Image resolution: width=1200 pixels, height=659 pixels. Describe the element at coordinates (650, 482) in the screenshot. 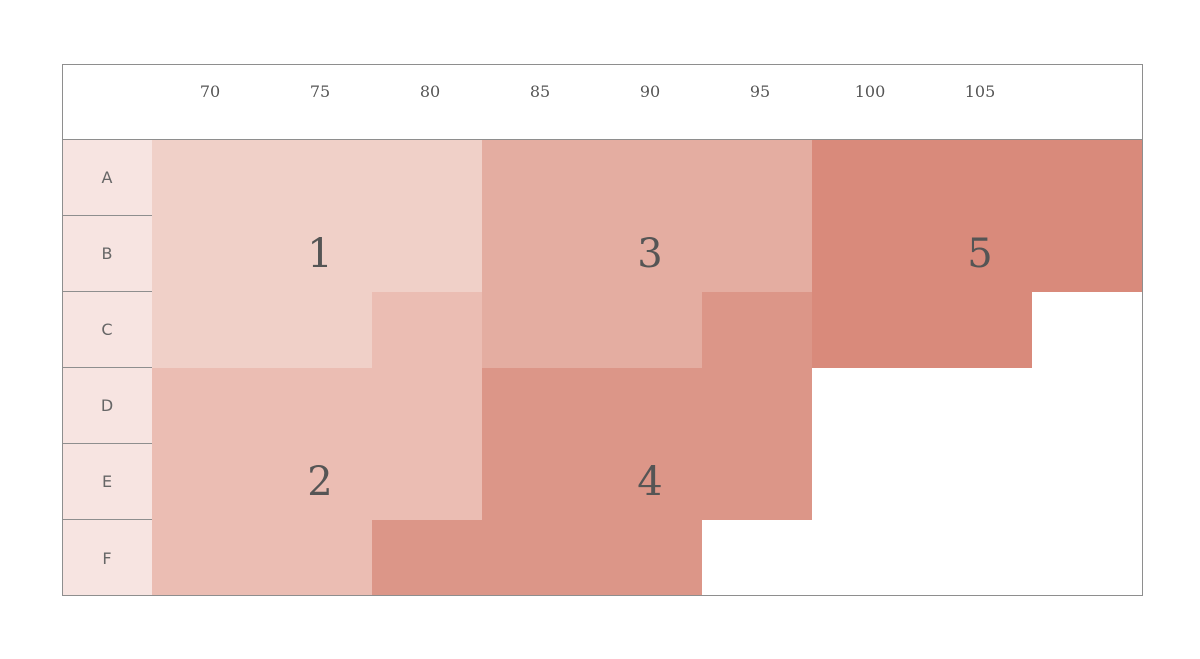

I see `zone-label-4: 4` at that location.